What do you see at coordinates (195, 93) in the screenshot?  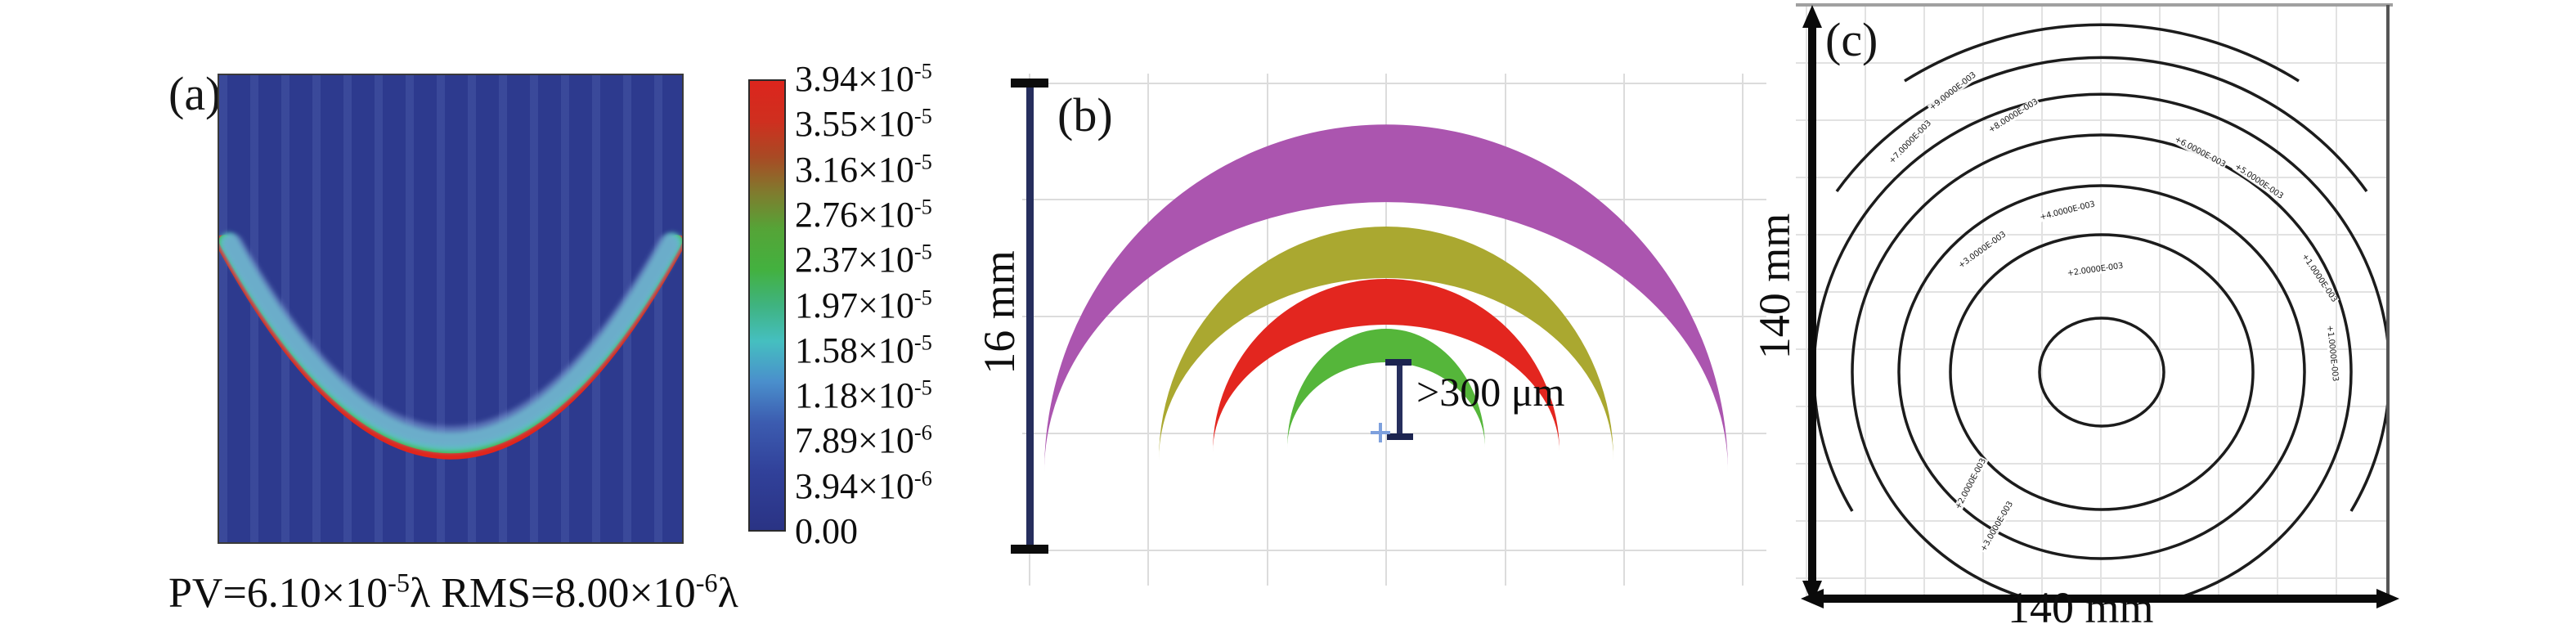 I see `panel-a-label: (a)` at bounding box center [195, 93].